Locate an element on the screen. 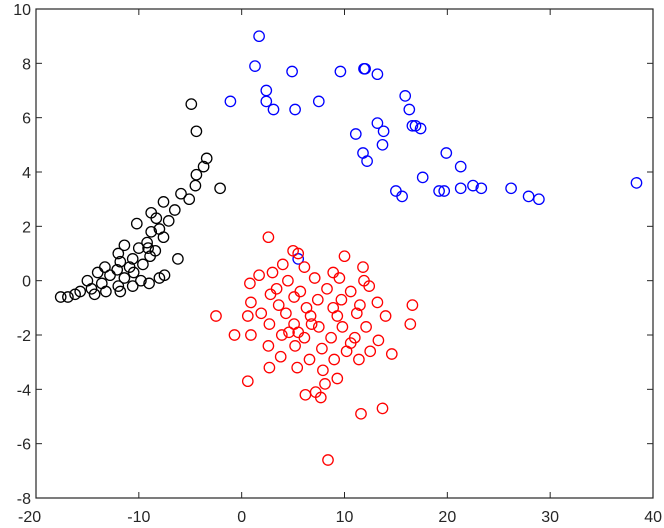 This screenshot has width=664, height=528. y-tick-label: 8 is located at coordinates (26, 64).